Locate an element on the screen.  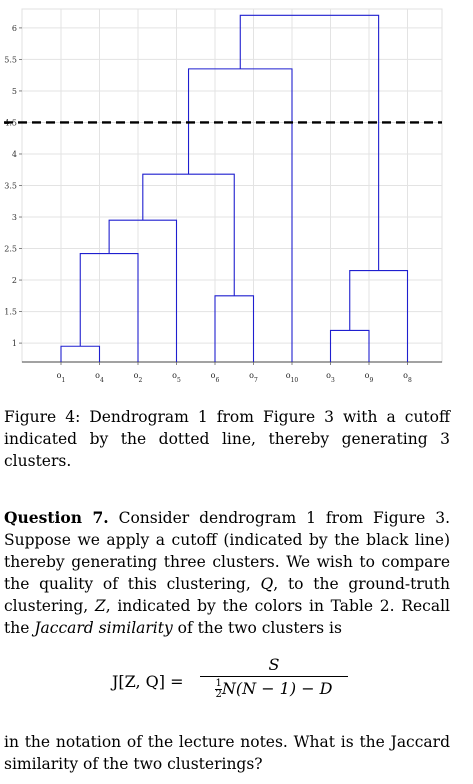
link-o6-o7 is located at coordinates (234, 328).